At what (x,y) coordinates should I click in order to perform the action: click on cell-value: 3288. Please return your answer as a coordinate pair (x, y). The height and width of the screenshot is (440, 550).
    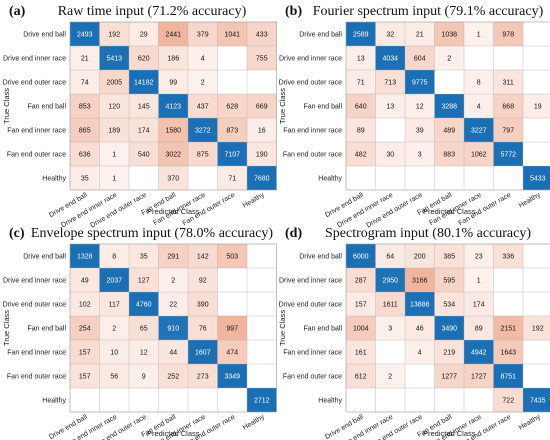
    Looking at the image, I should click on (449, 107).